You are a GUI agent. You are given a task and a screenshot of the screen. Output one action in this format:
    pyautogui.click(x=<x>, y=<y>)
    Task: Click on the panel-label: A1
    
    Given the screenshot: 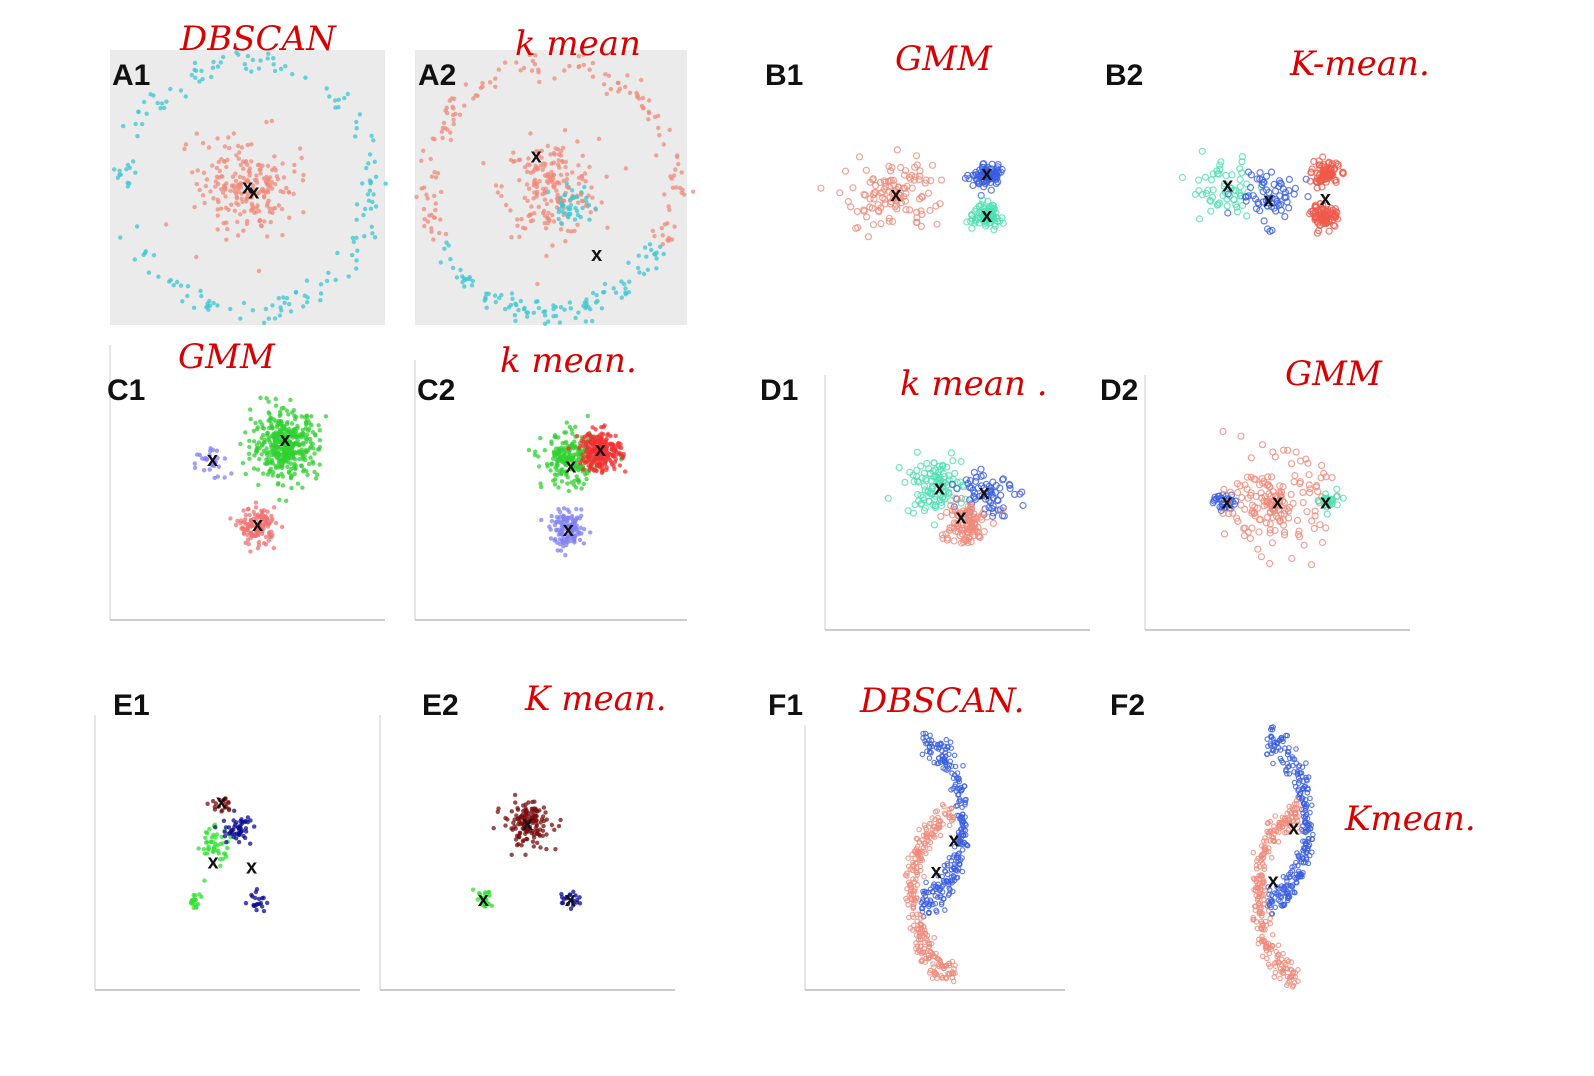 What is the action you would take?
    pyautogui.click(x=131, y=75)
    